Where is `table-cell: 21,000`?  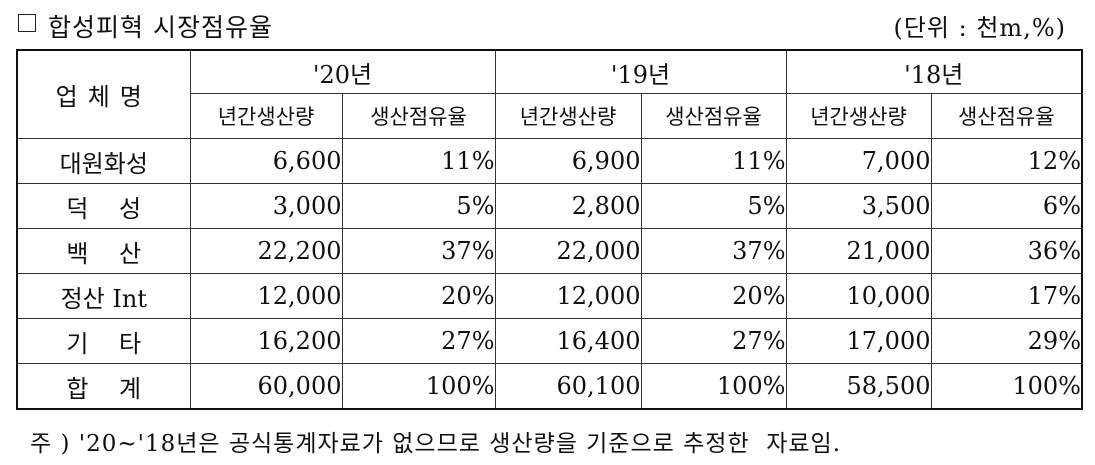
table-cell: 21,000 is located at coordinates (858, 251).